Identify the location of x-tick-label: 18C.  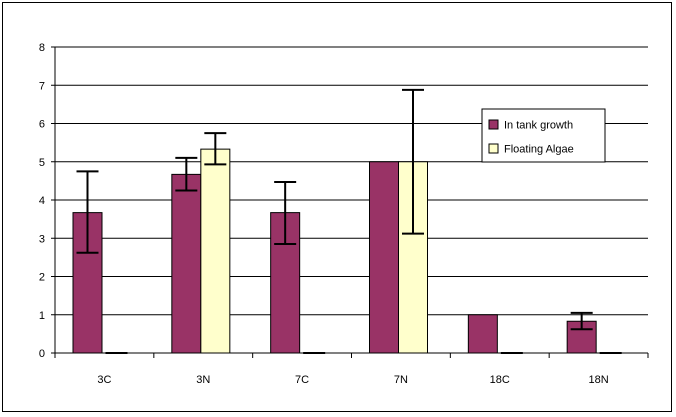
(500, 380).